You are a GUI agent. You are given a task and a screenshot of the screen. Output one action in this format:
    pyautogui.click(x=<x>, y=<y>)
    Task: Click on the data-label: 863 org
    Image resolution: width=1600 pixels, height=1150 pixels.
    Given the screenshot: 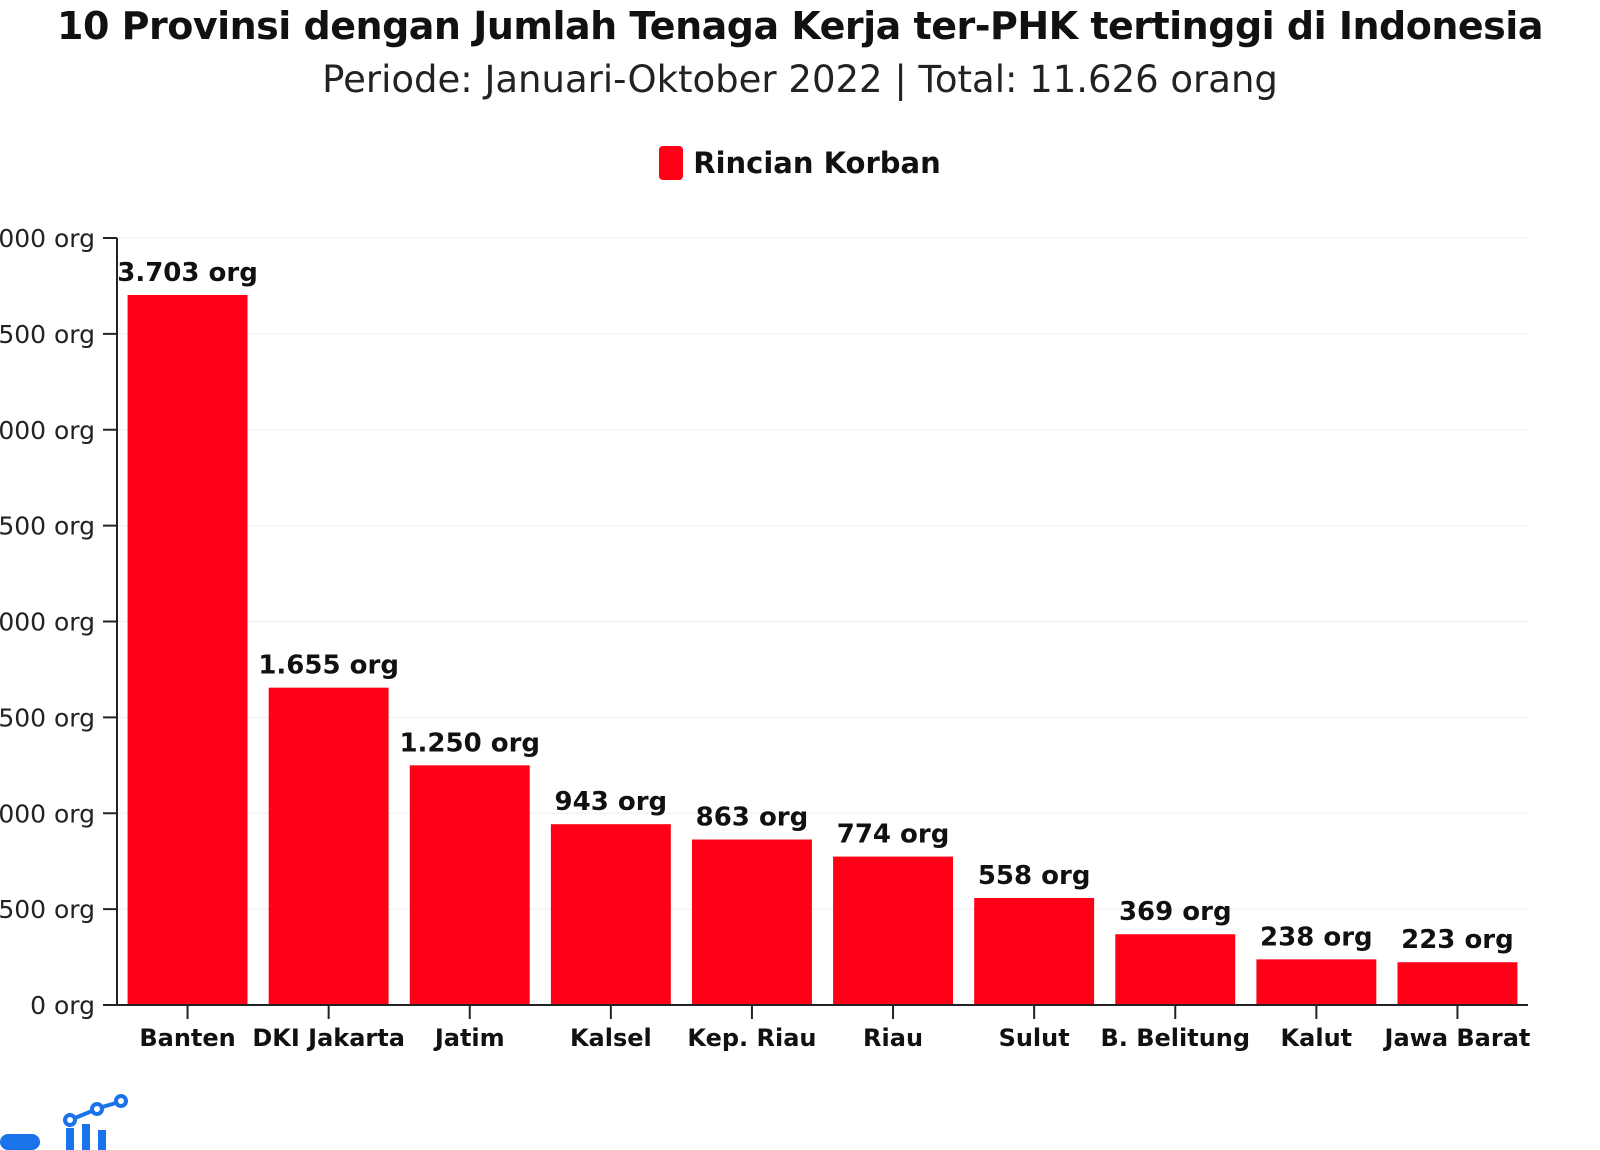 What is the action you would take?
    pyautogui.click(x=752, y=818)
    